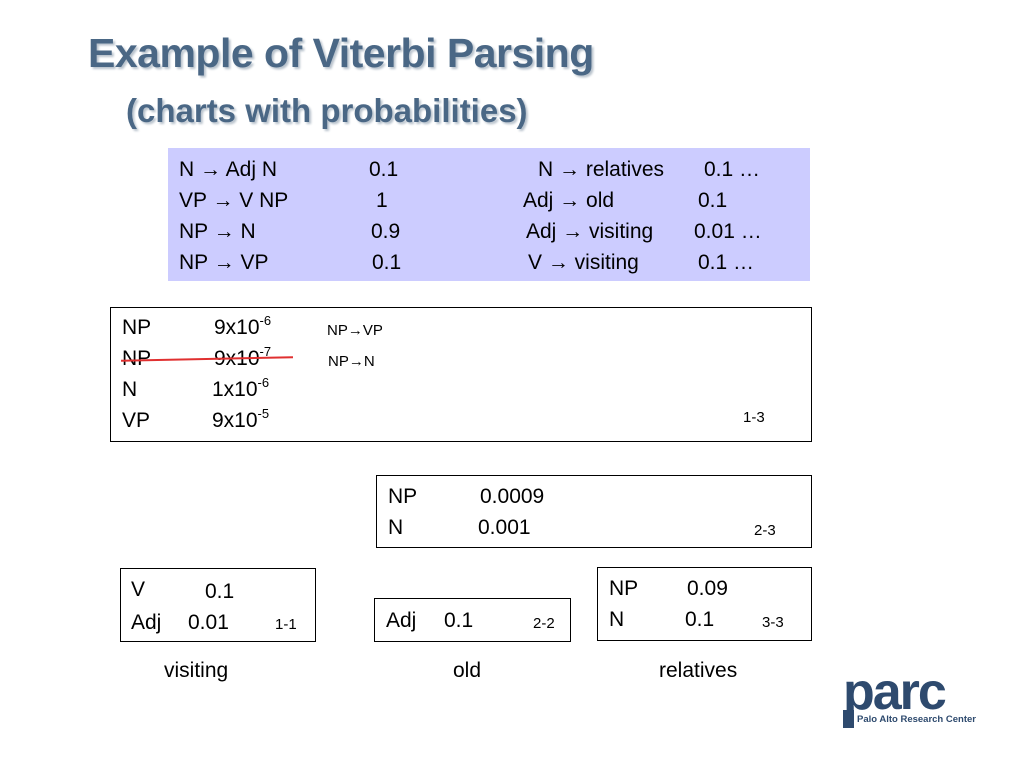  I want to click on rule-text: NP → VP, so click(224, 262).